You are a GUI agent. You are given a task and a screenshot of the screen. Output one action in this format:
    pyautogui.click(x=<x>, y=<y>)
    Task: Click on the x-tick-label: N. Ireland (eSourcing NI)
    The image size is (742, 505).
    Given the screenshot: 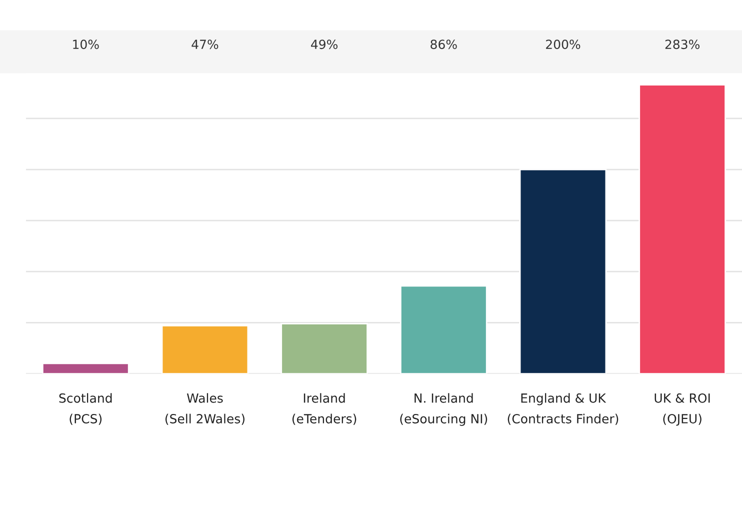 What is the action you would take?
    pyautogui.click(x=444, y=409)
    